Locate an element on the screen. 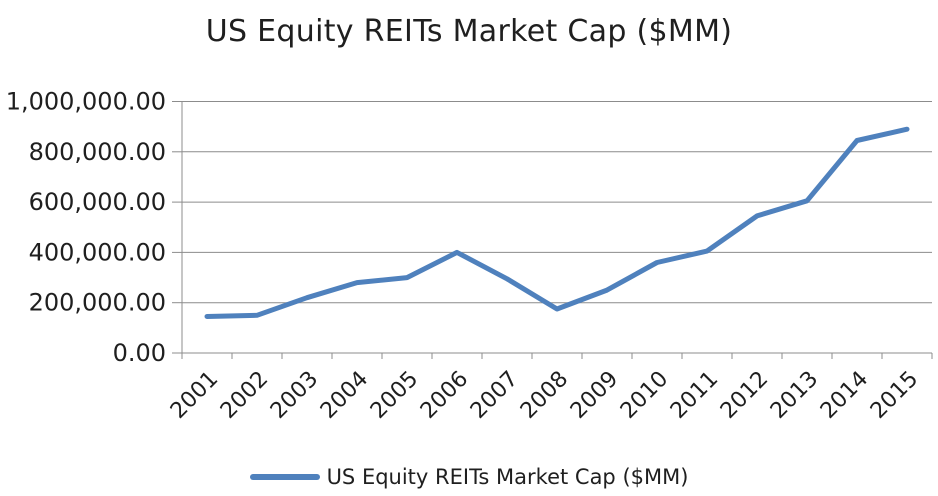 The image size is (938, 496). x-axis-label: 2001 is located at coordinates (194, 395).